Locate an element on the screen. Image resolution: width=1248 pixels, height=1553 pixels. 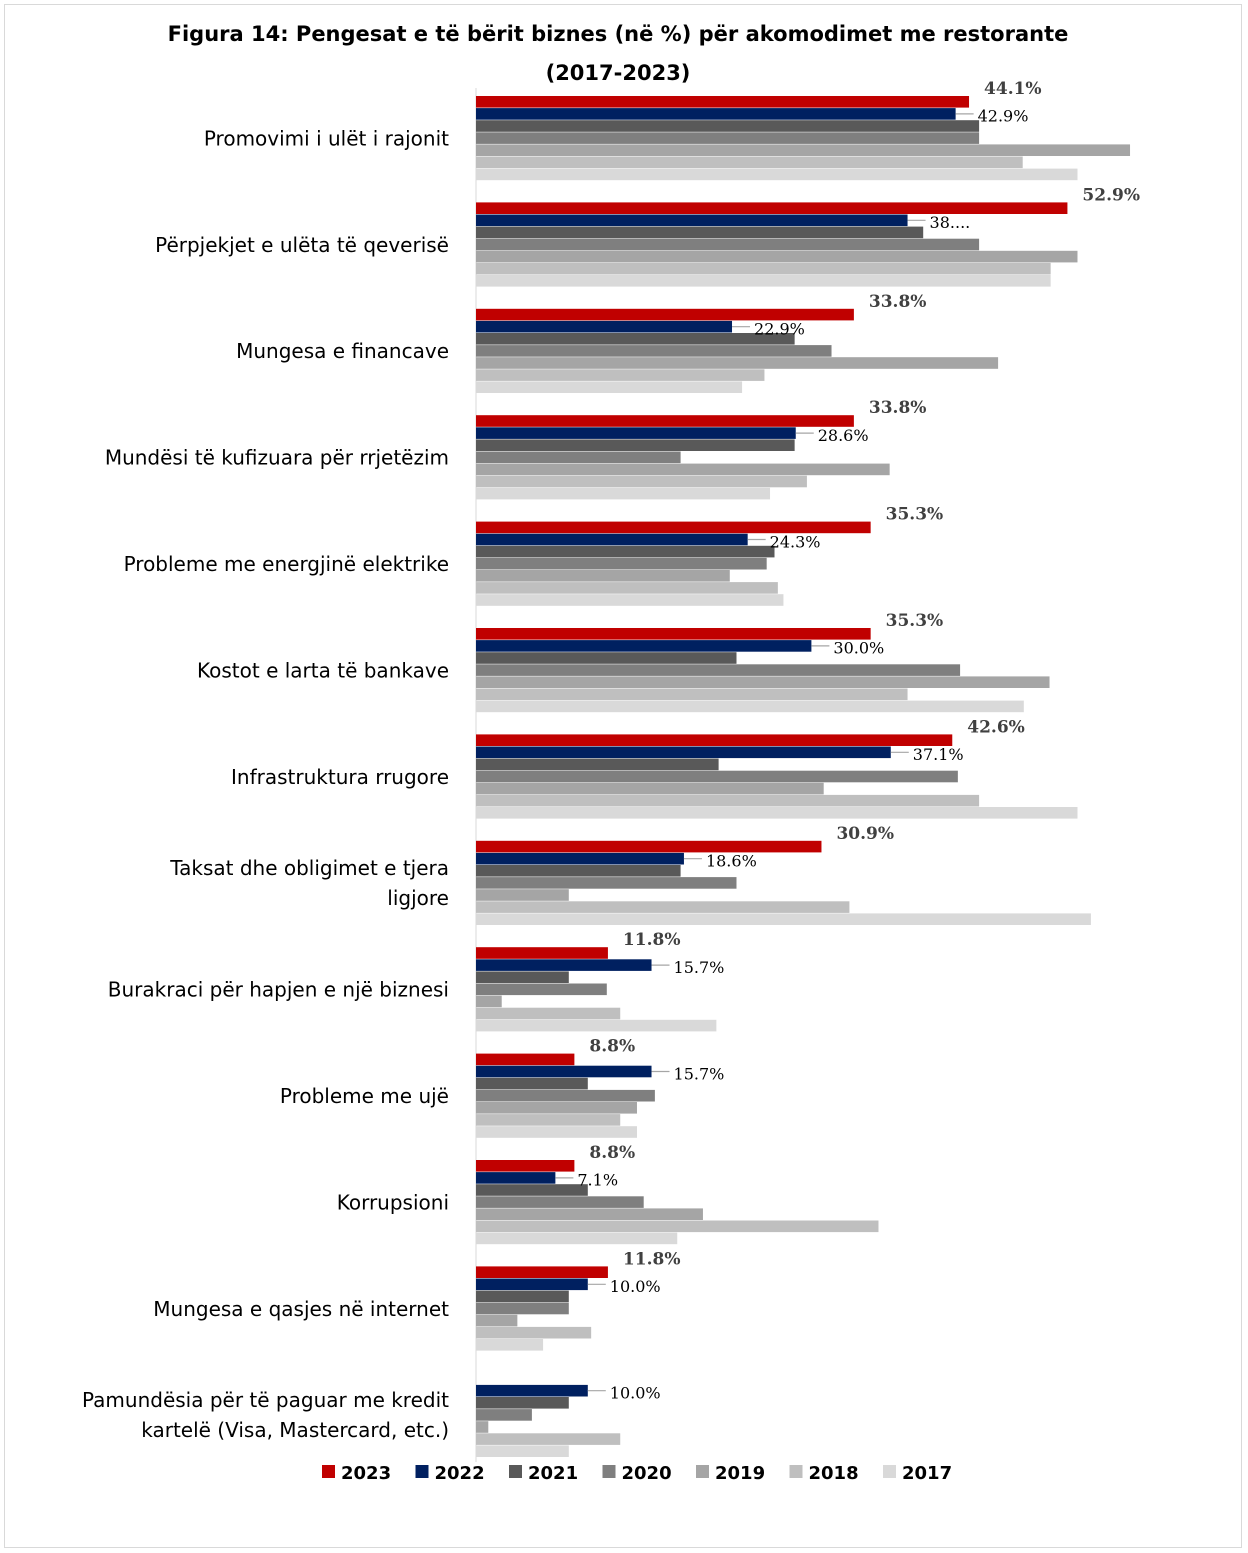
data-label-2022: 24.3% is located at coordinates (795, 541).